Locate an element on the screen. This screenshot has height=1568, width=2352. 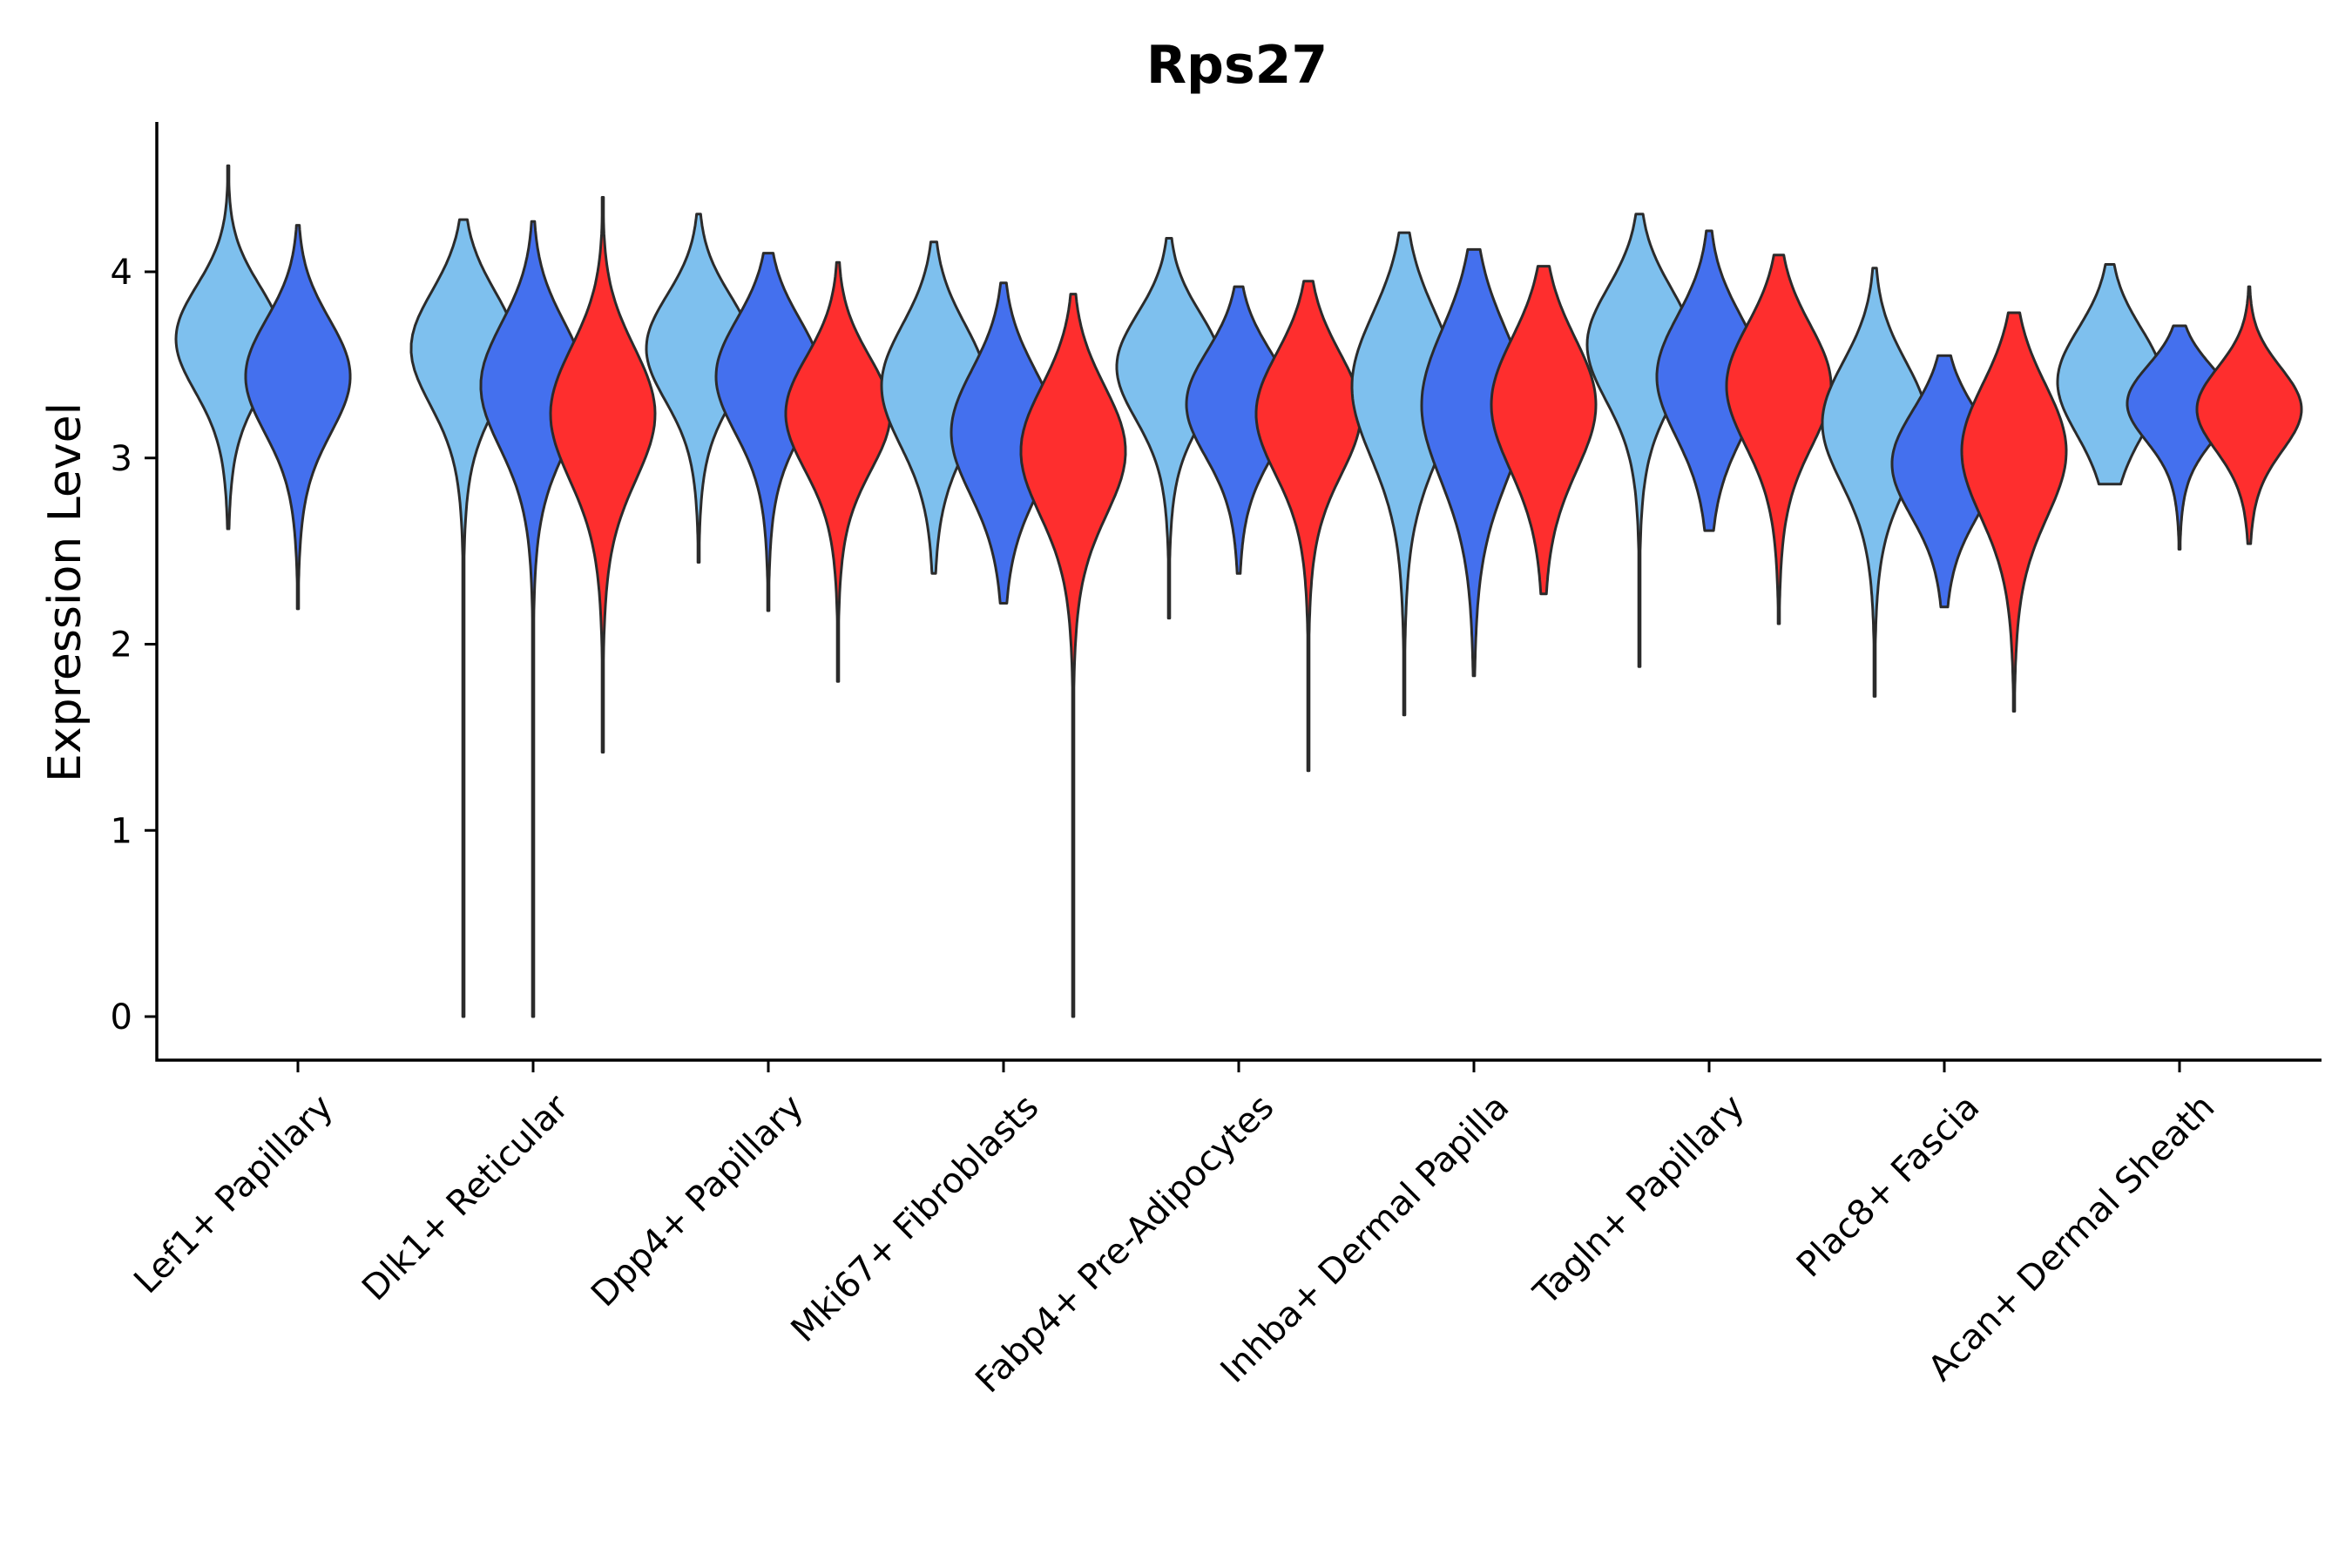
violin-tagln-papillary-s2 is located at coordinates (1779, 439).